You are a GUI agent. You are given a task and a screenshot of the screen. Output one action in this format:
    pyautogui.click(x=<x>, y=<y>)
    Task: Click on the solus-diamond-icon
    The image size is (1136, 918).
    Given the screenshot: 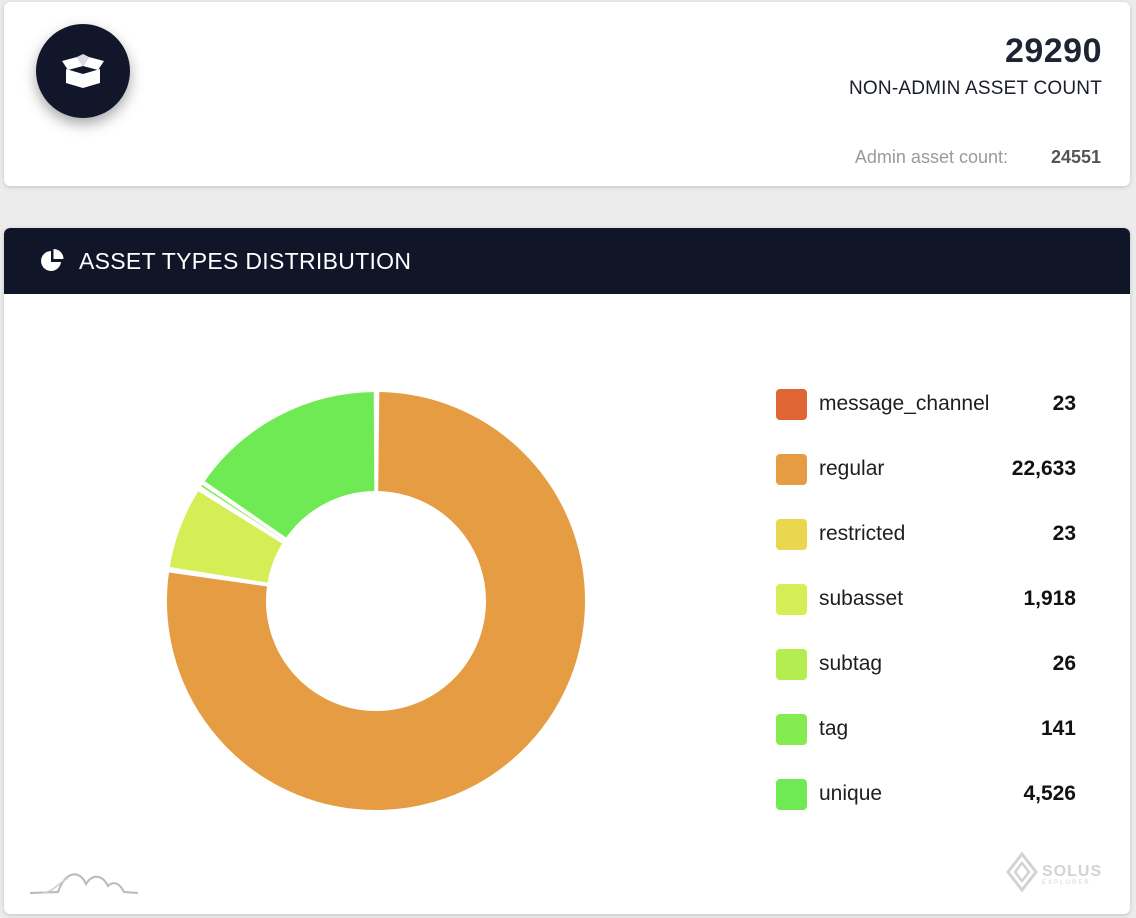 What is the action you would take?
    pyautogui.click(x=1022, y=874)
    